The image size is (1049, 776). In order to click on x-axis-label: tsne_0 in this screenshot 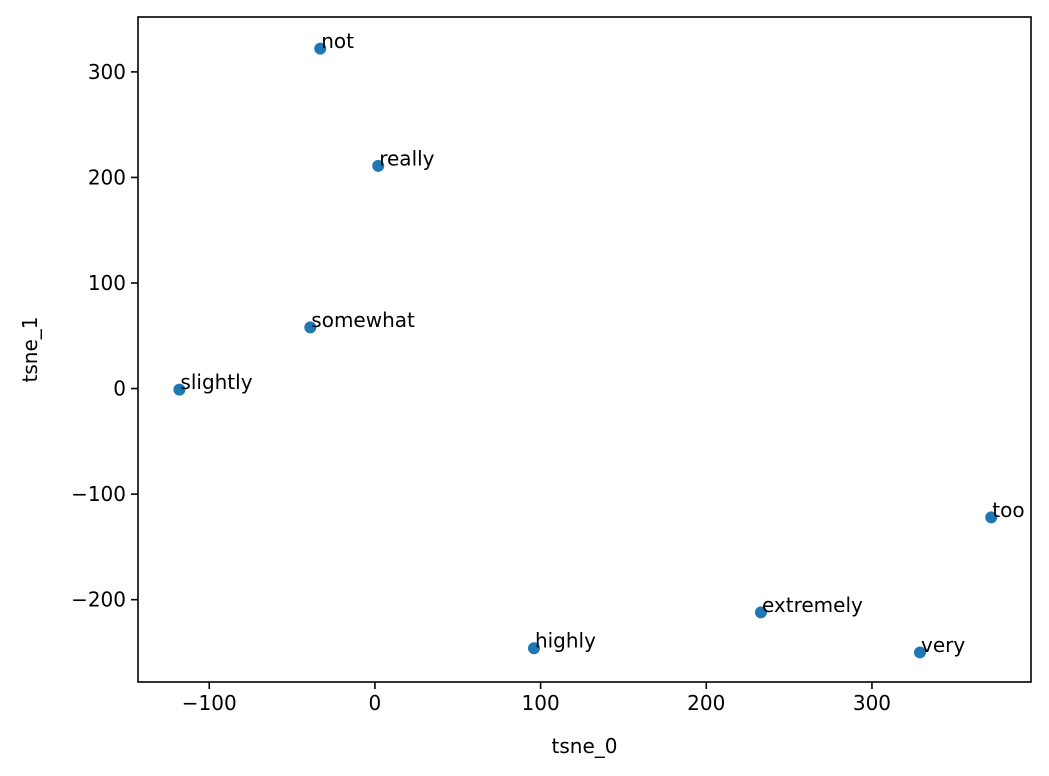, I will do `click(585, 746)`.